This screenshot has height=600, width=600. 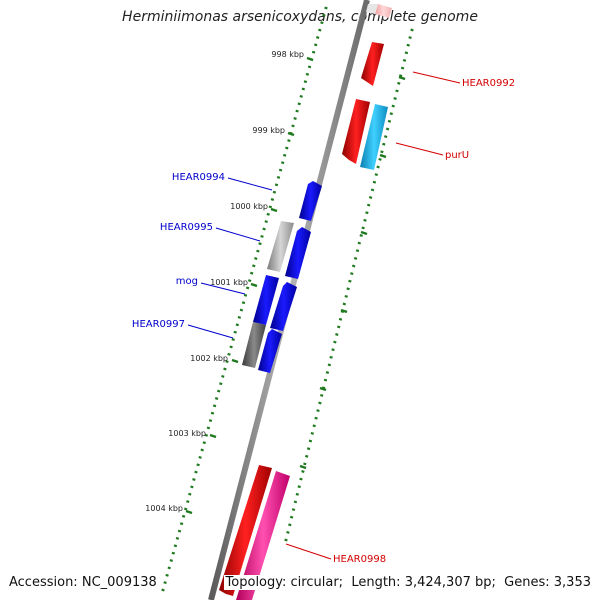 I want to click on genes-label: Genes:, so click(x=527, y=582).